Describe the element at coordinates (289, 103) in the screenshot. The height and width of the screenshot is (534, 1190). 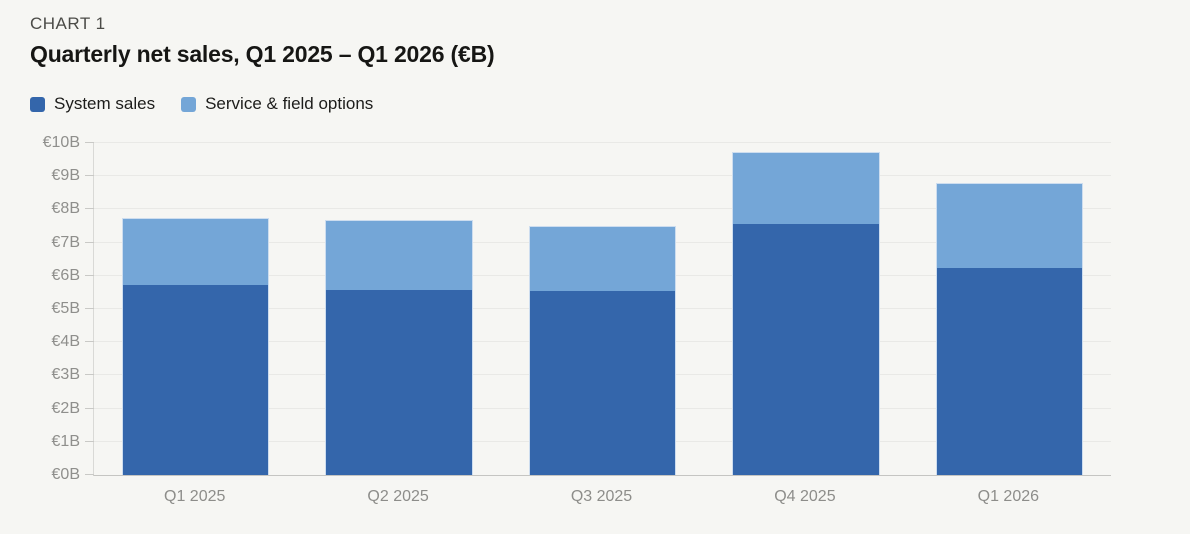
I see `legend-item-label: Service & field options` at that location.